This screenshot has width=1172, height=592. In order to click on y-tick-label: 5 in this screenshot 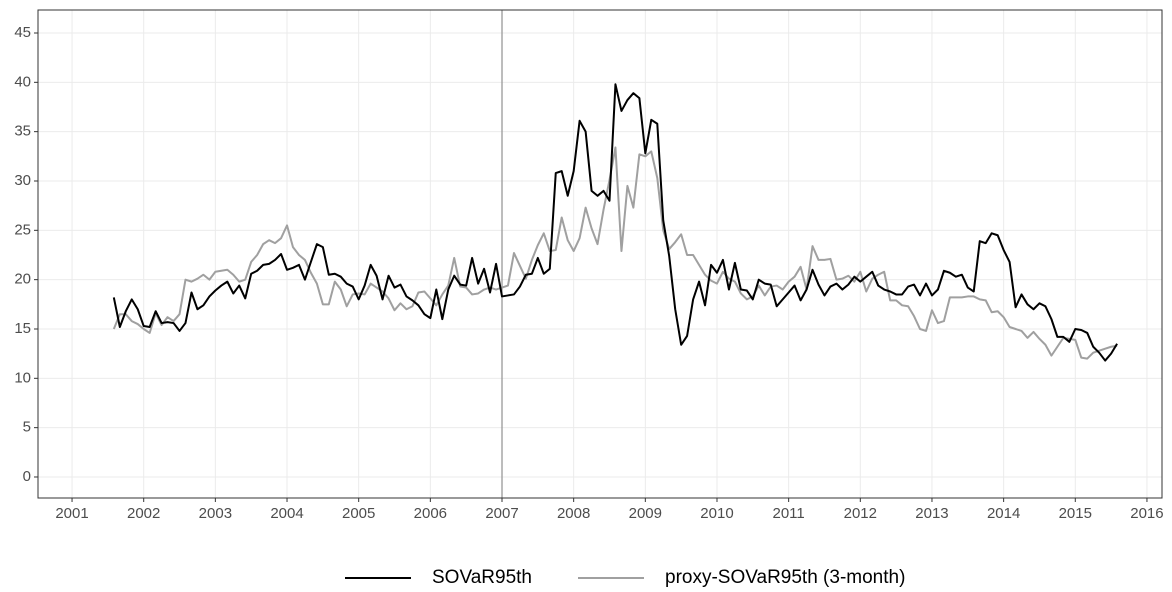, I will do `click(27, 427)`.